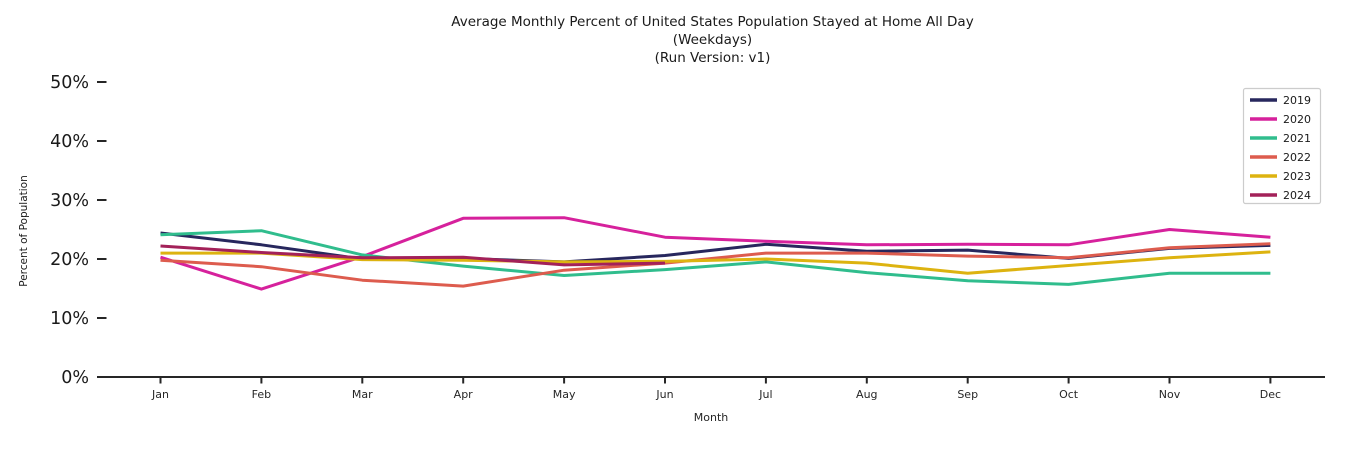  What do you see at coordinates (967, 394) in the screenshot?
I see `x-tick-label: Sep` at bounding box center [967, 394].